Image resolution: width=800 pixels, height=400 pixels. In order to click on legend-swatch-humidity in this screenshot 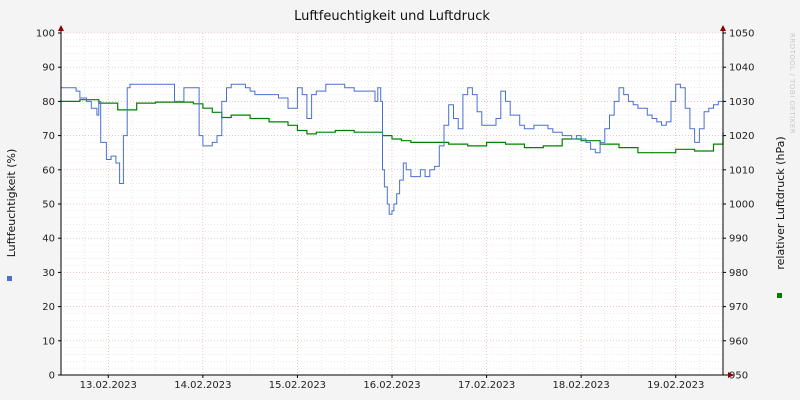, I will do `click(9, 278)`.